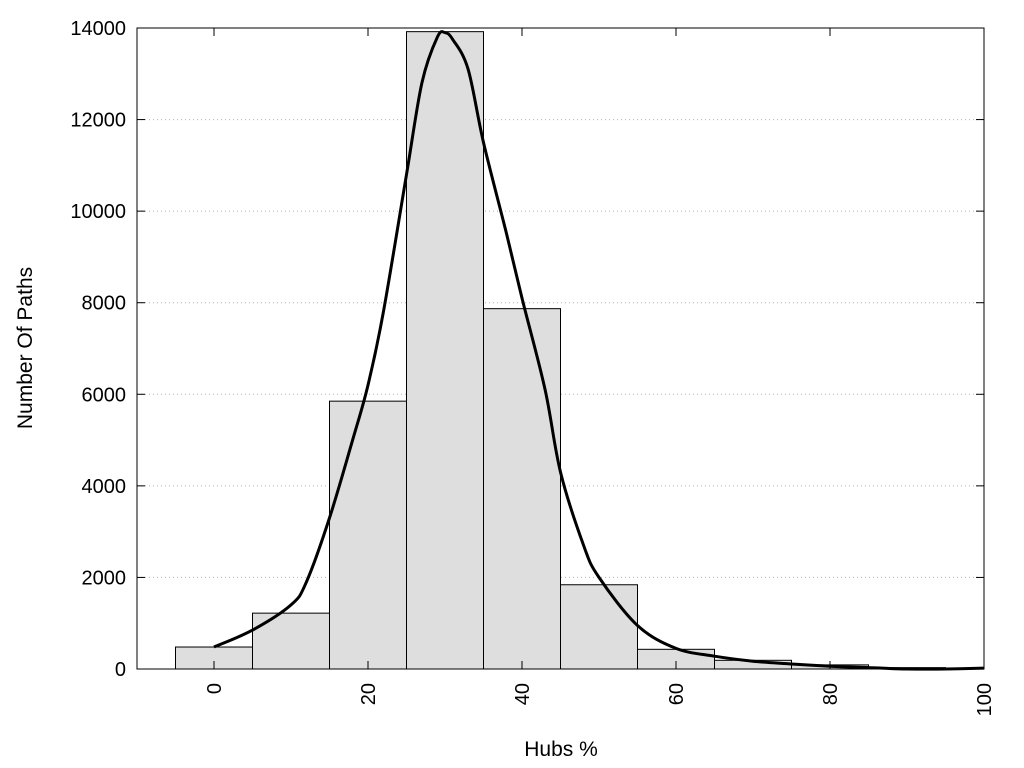 This screenshot has width=1024, height=768. What do you see at coordinates (98, 29) in the screenshot?
I see `y-tick-label: 14000` at bounding box center [98, 29].